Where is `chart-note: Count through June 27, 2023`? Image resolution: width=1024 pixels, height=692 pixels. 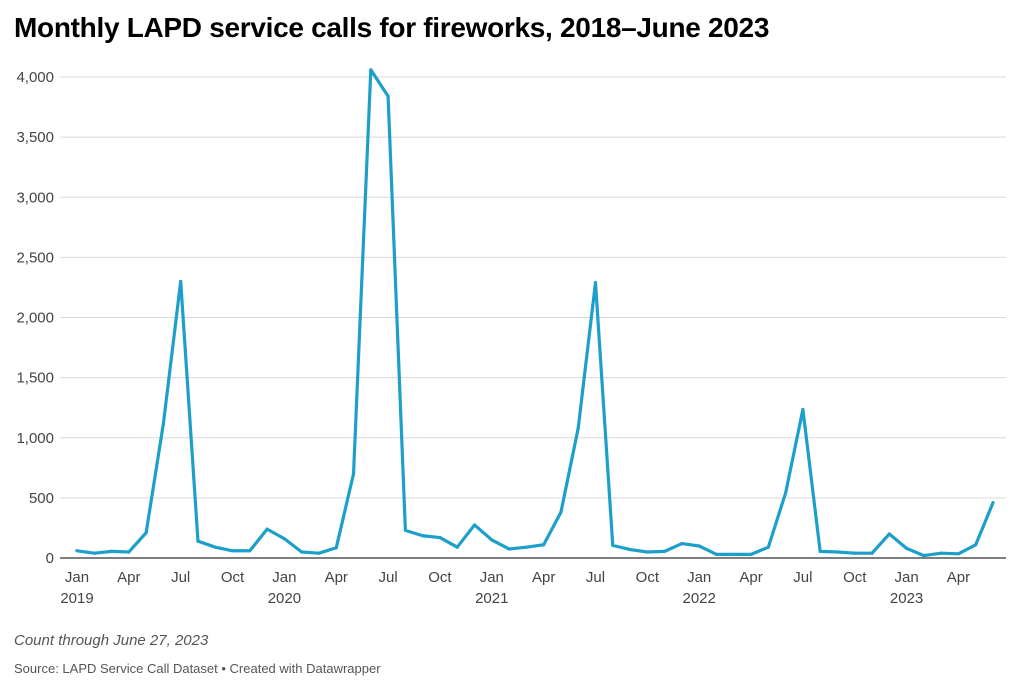
chart-note: Count through June 27, 2023 is located at coordinates (111, 640).